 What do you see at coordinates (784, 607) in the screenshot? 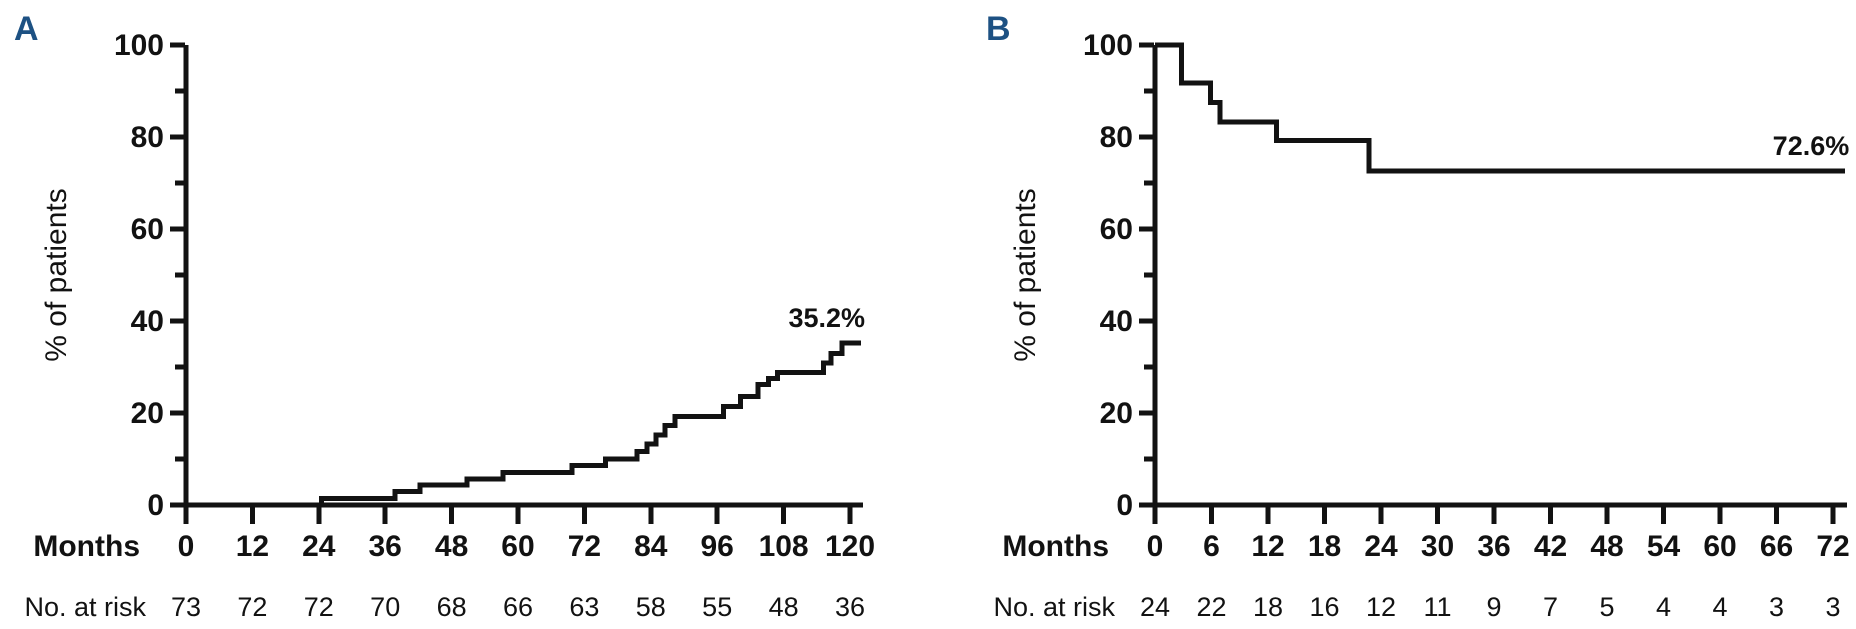
I see `risk-count: 48` at bounding box center [784, 607].